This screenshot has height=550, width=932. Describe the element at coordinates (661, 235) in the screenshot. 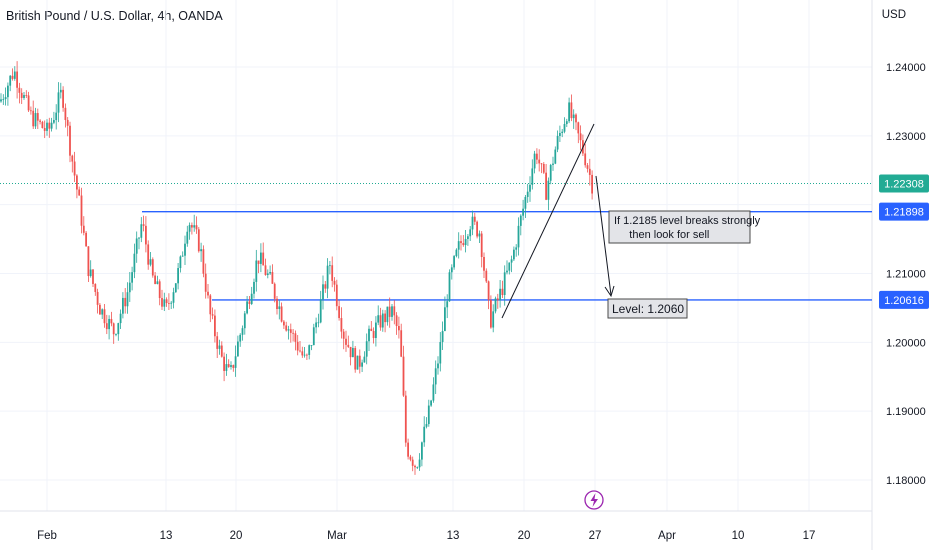

I see `callout-line-2: then look for sell` at that location.